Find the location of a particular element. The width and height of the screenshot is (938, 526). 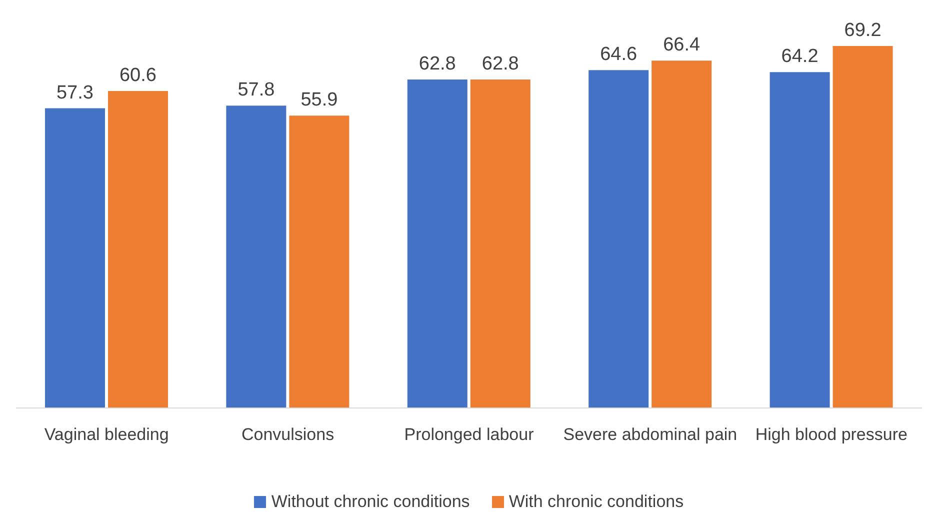

data-label: 60.6 is located at coordinates (138, 75).